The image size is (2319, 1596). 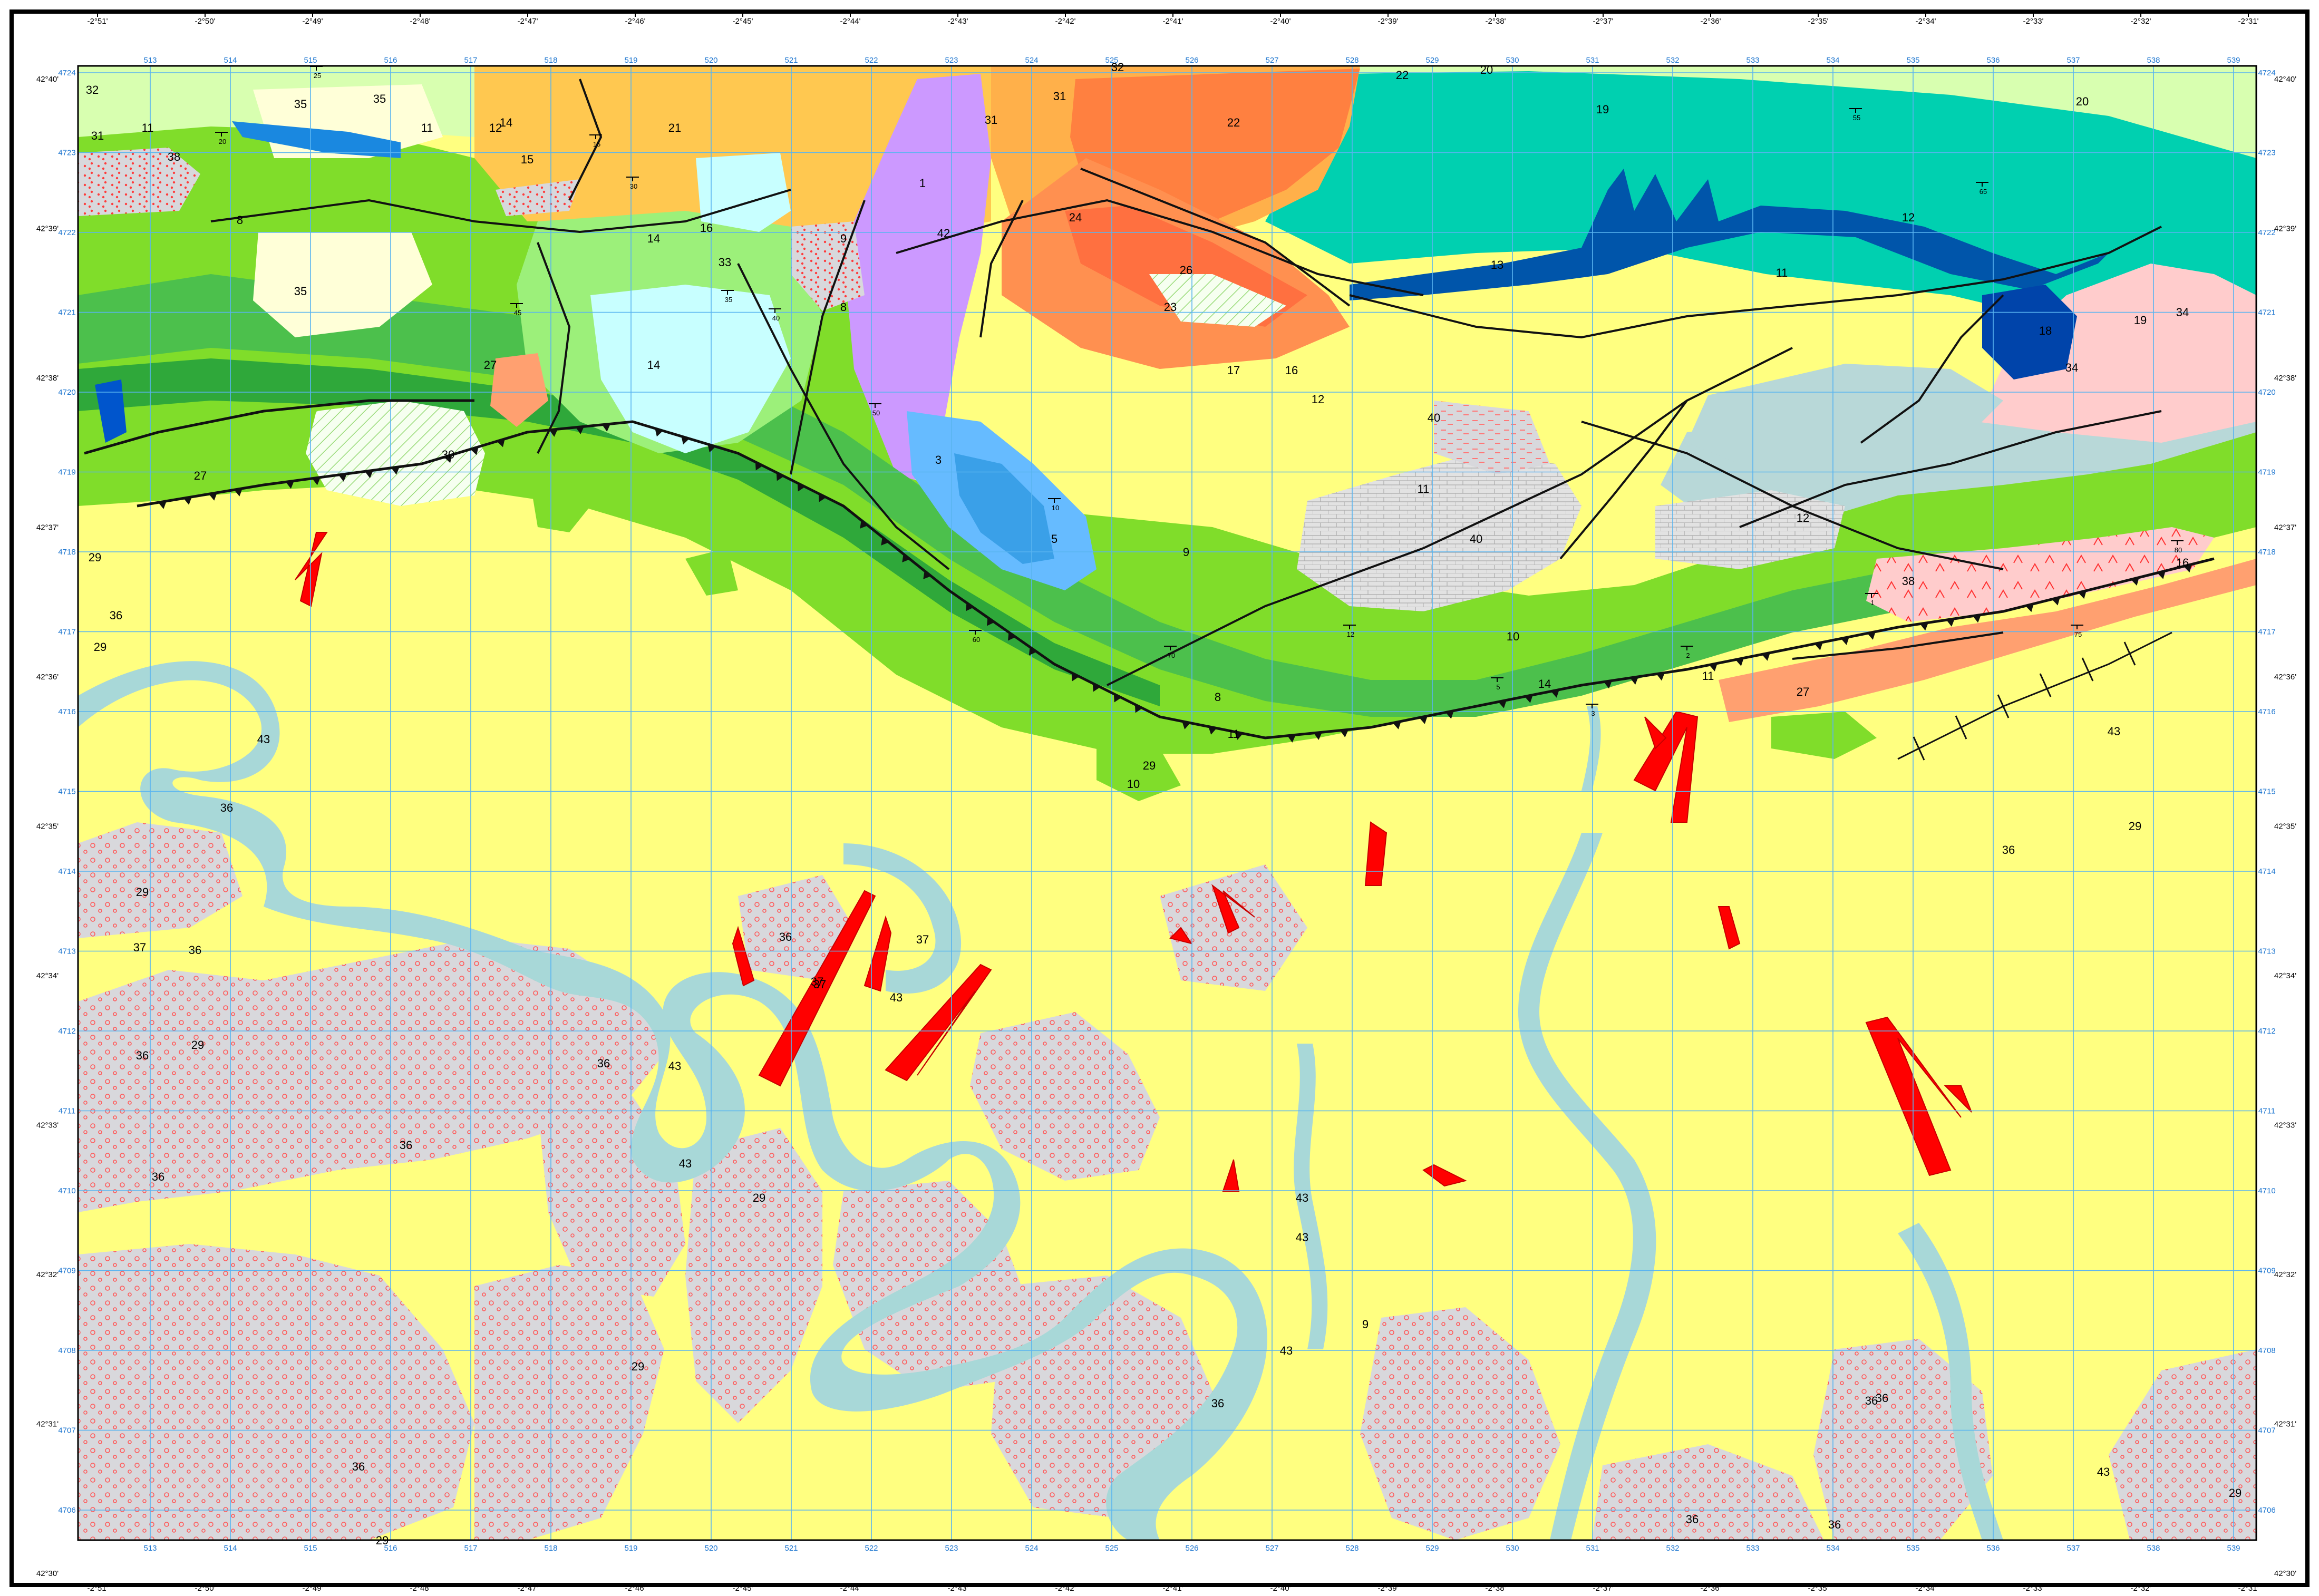 What do you see at coordinates (390, 1548) in the screenshot?
I see `utm-easting-label-bottom: 516` at bounding box center [390, 1548].